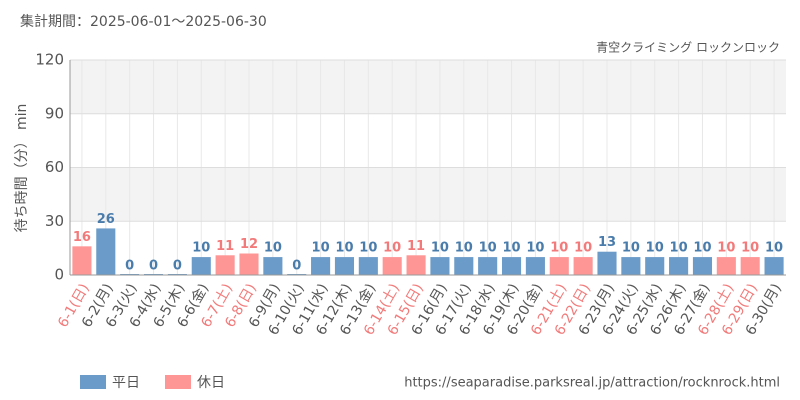  Describe the element at coordinates (22, 168) in the screenshot. I see `y-axis-label: 待ち時間（分） min` at that location.